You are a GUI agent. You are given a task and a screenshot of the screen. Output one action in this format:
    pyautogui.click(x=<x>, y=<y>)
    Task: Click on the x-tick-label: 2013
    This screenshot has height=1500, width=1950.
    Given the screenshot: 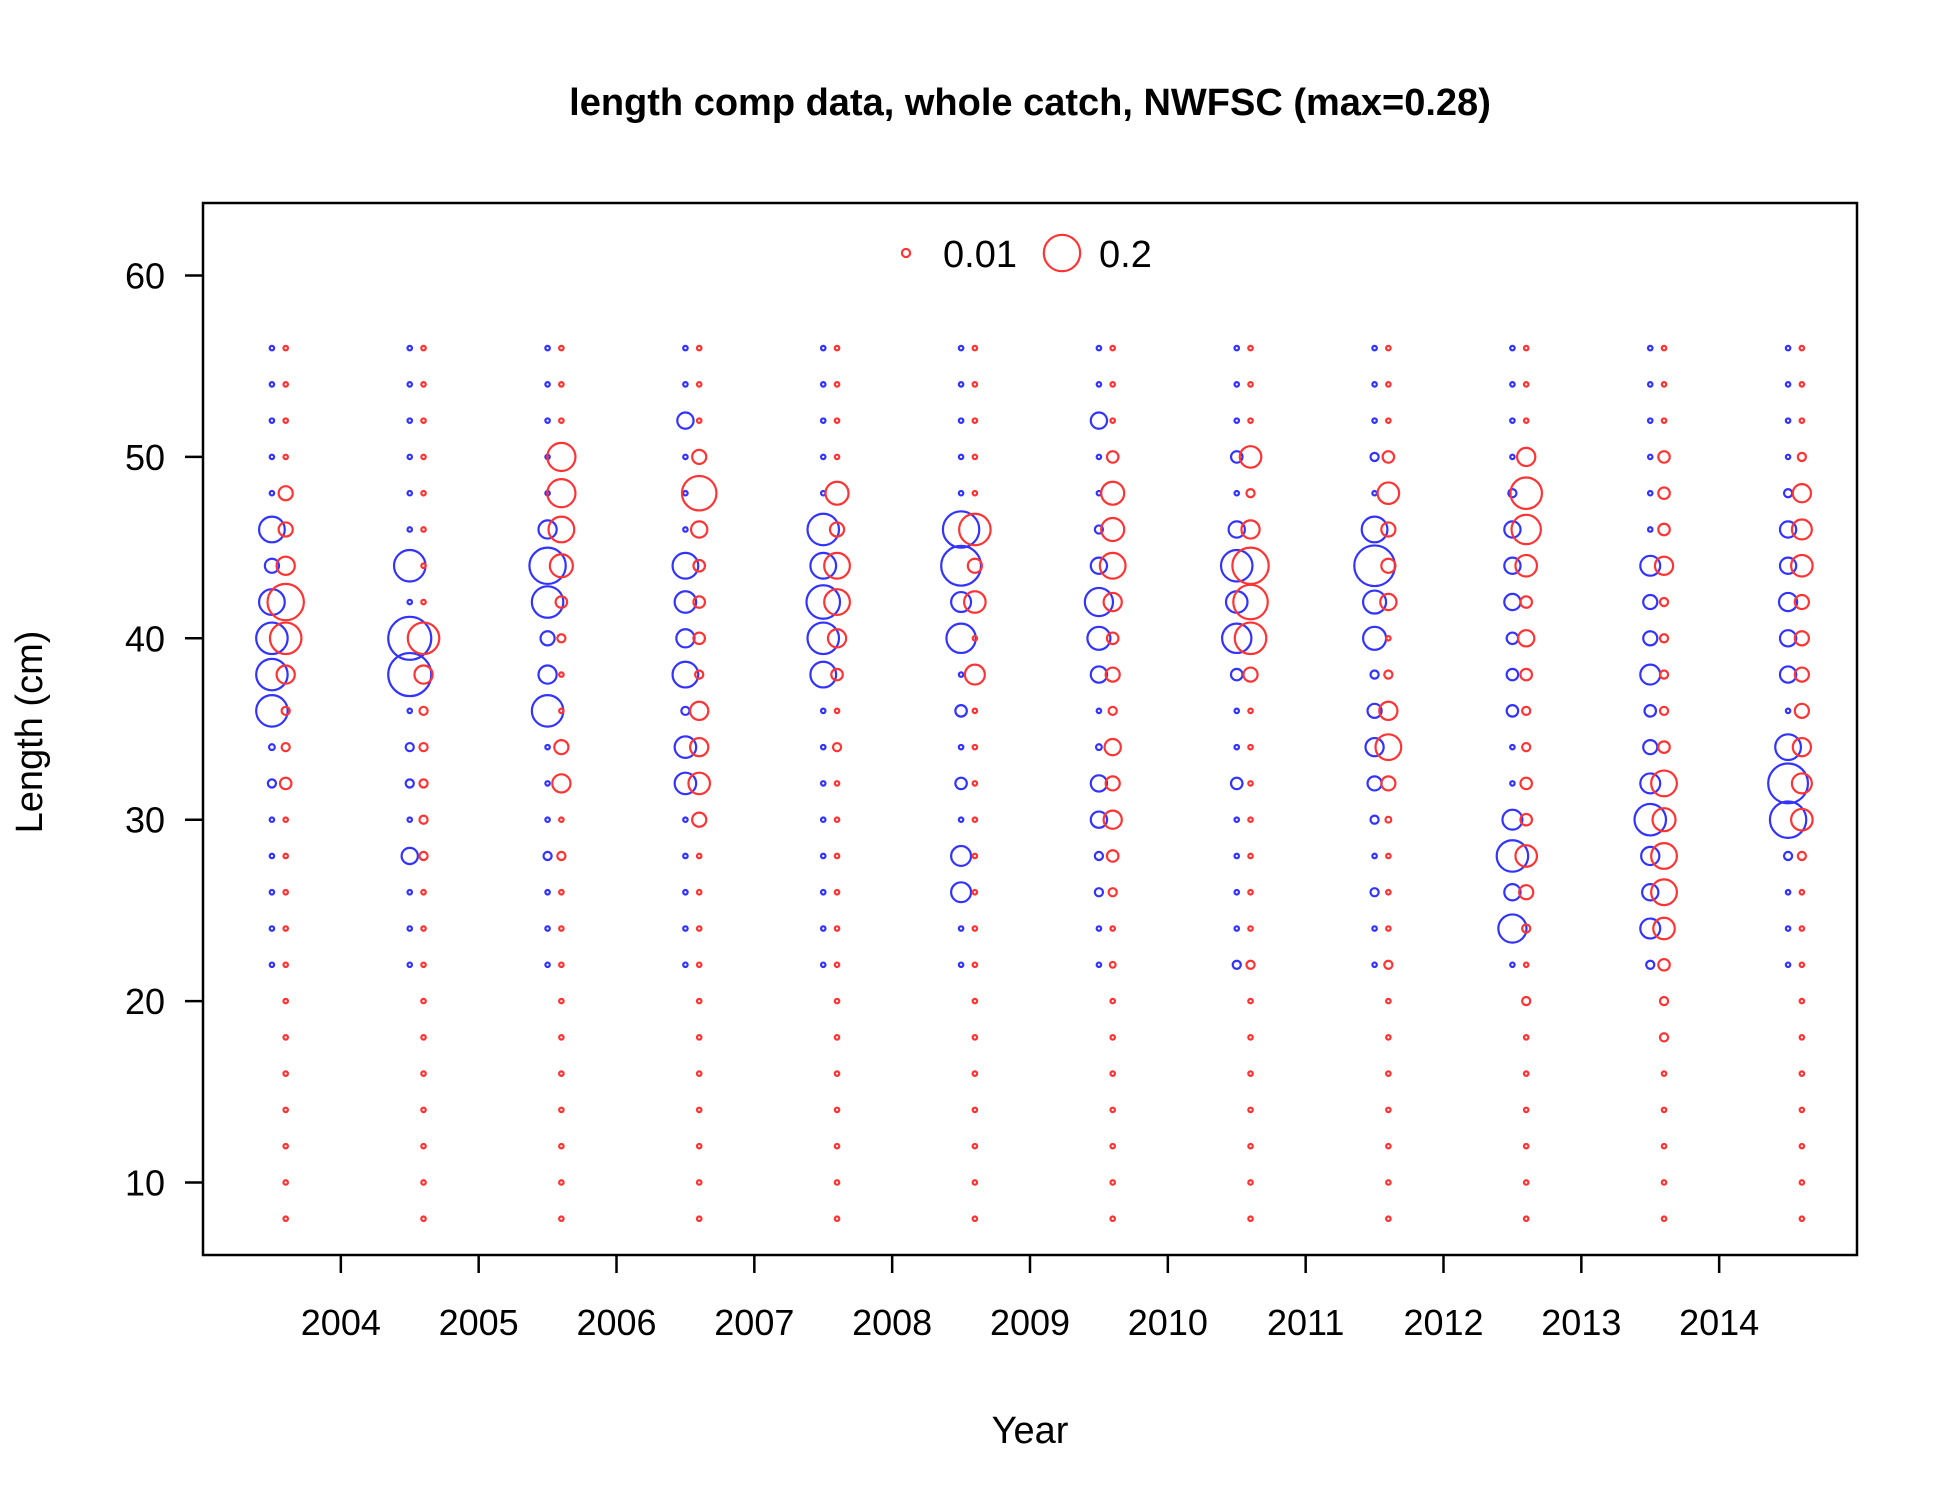 What is the action you would take?
    pyautogui.click(x=1581, y=1322)
    